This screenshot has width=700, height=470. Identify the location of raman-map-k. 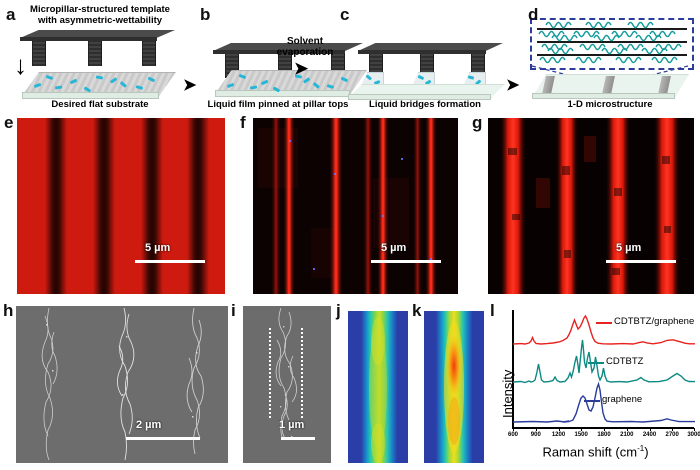
(454, 387).